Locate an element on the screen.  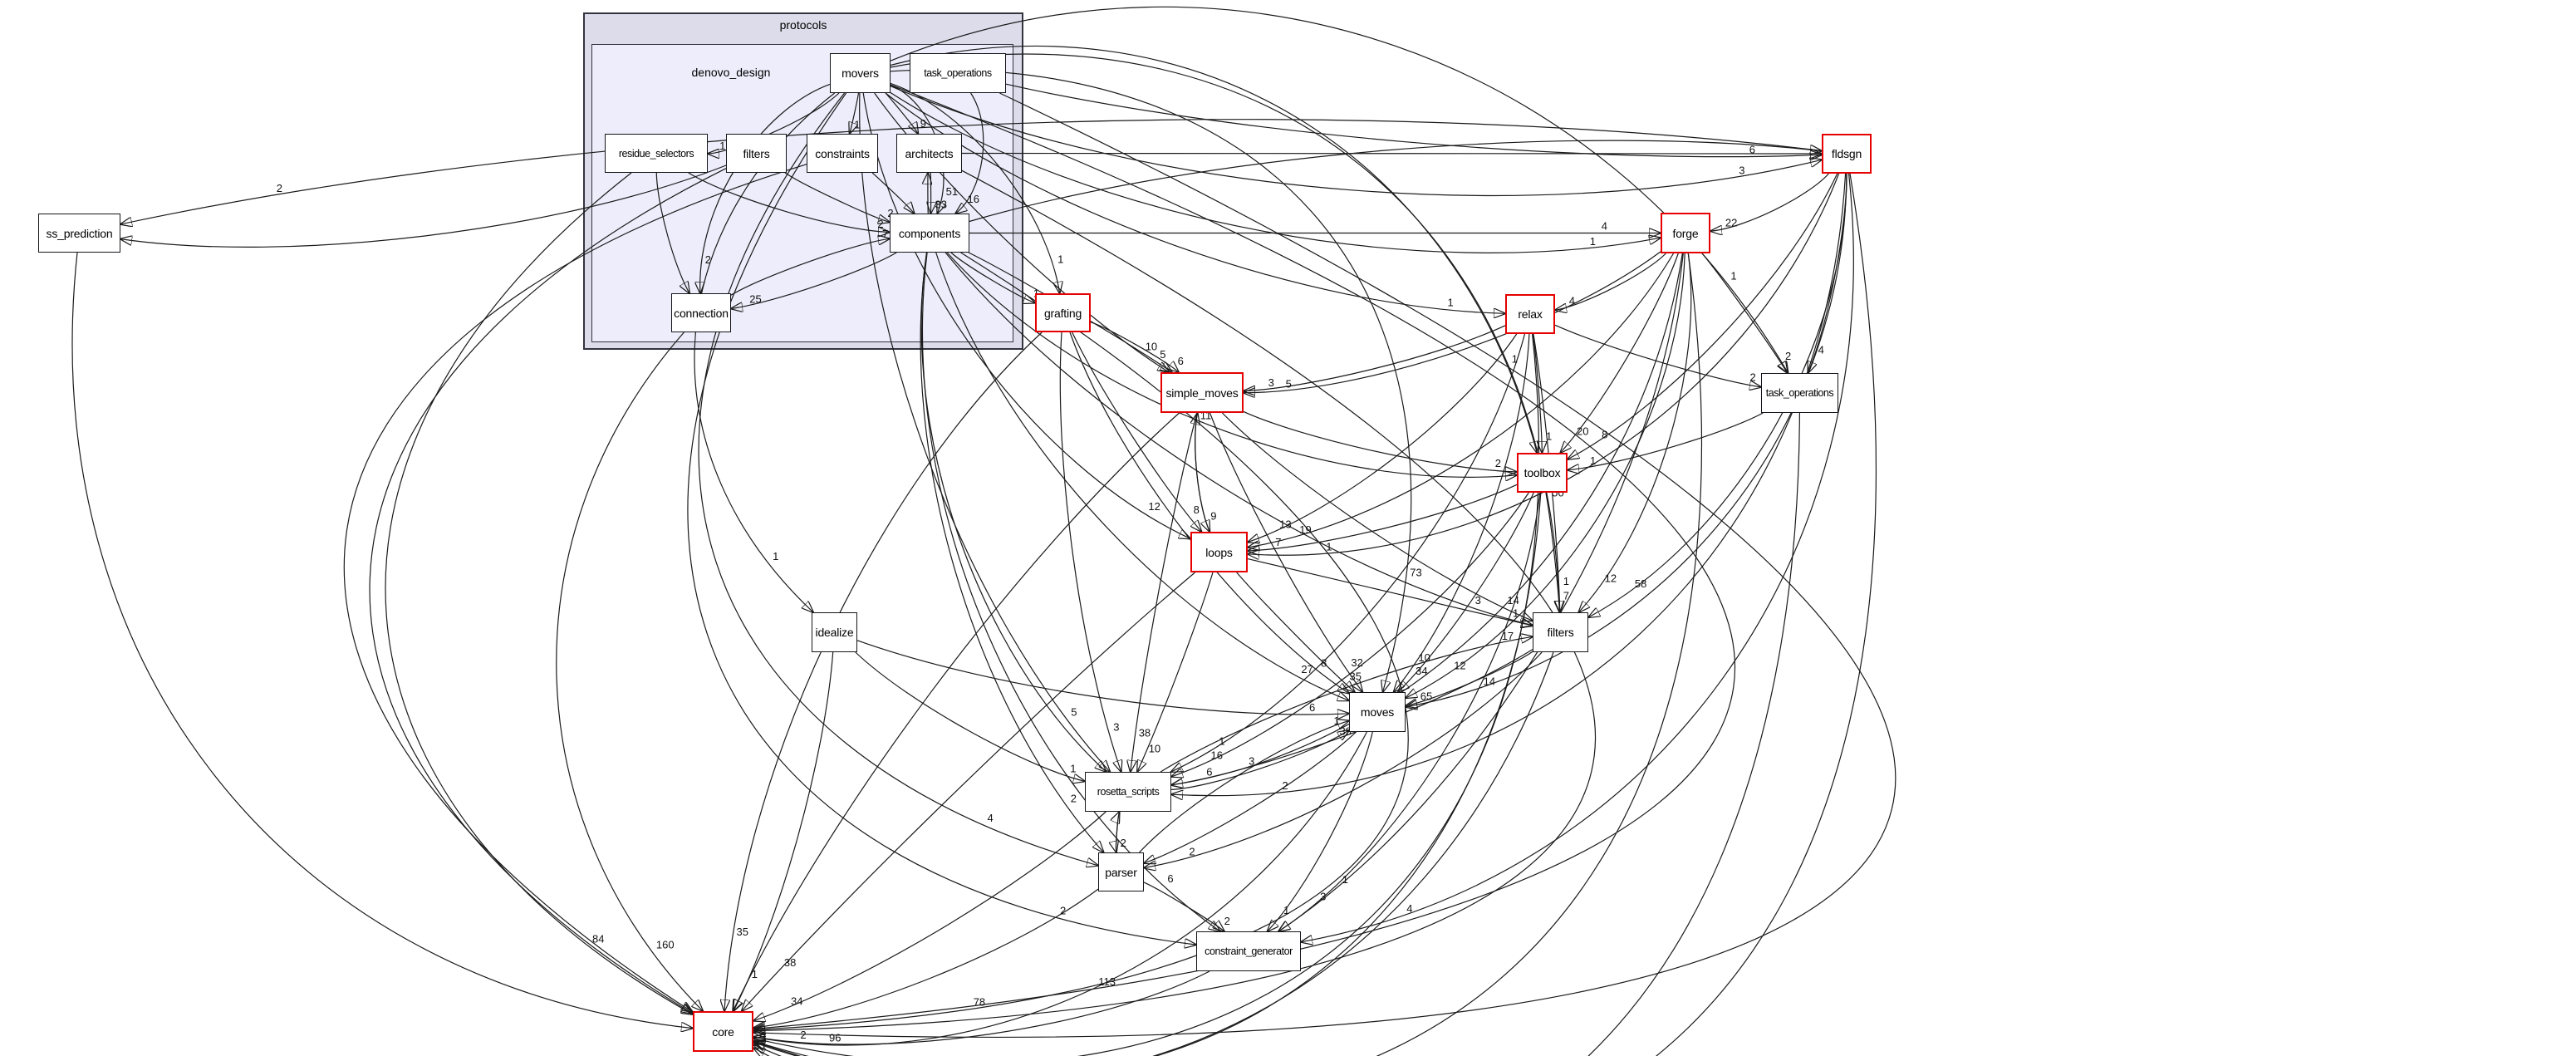
edge-fldsgn-to-moves is located at coordinates (1626, 440).